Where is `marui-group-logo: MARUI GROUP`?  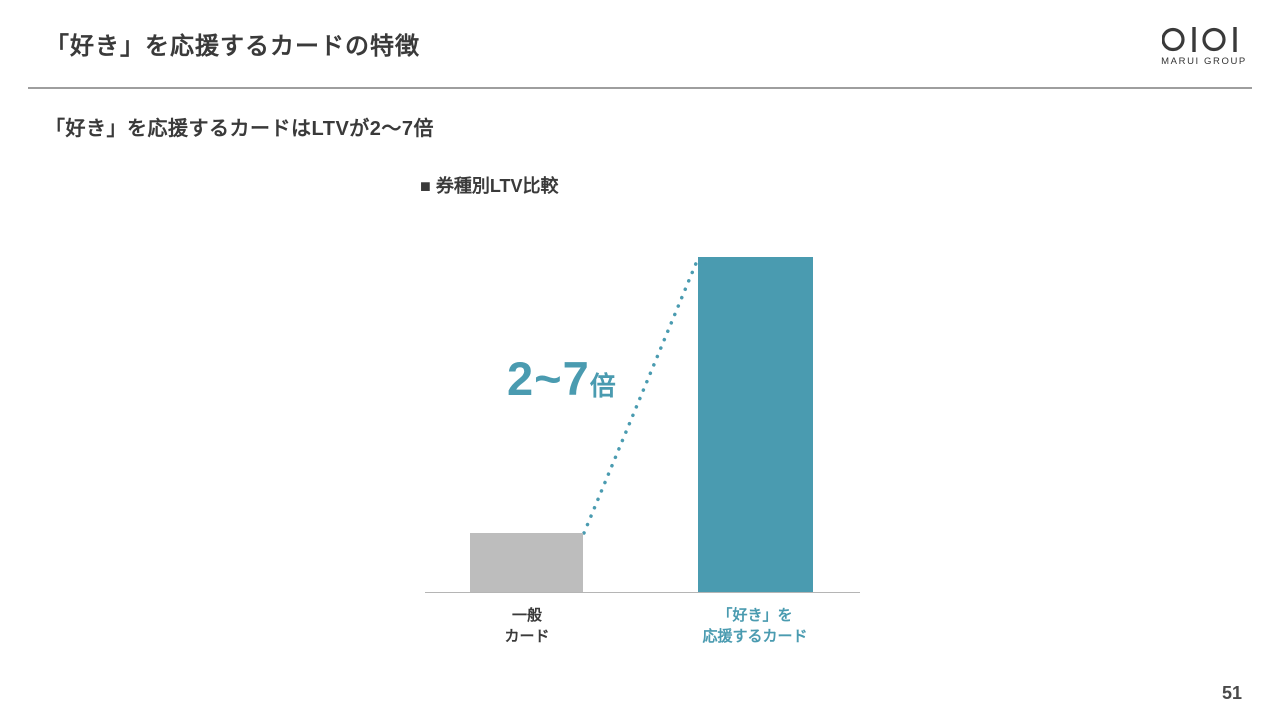 marui-group-logo: MARUI GROUP is located at coordinates (1204, 46).